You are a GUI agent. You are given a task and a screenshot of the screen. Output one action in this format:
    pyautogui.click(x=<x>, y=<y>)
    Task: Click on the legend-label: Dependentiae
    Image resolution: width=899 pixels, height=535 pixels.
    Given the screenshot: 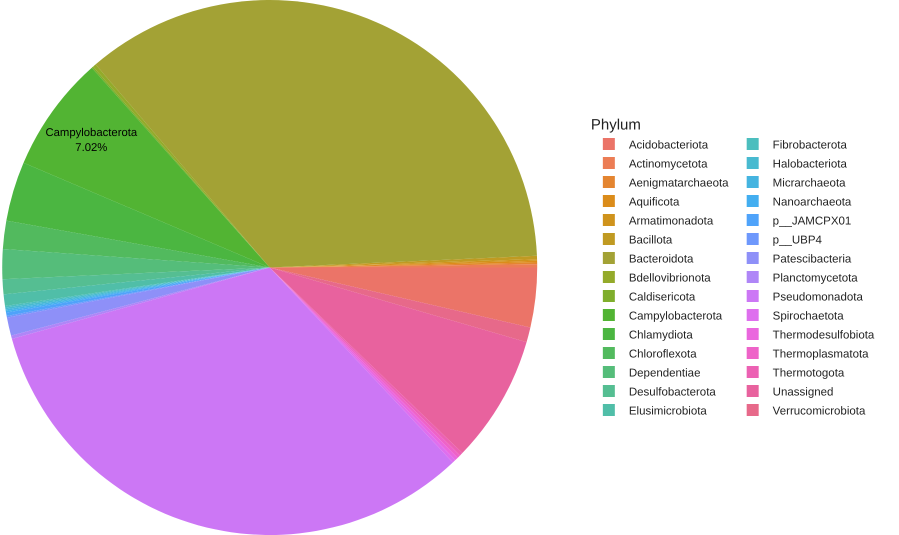 What is the action you would take?
    pyautogui.click(x=664, y=373)
    